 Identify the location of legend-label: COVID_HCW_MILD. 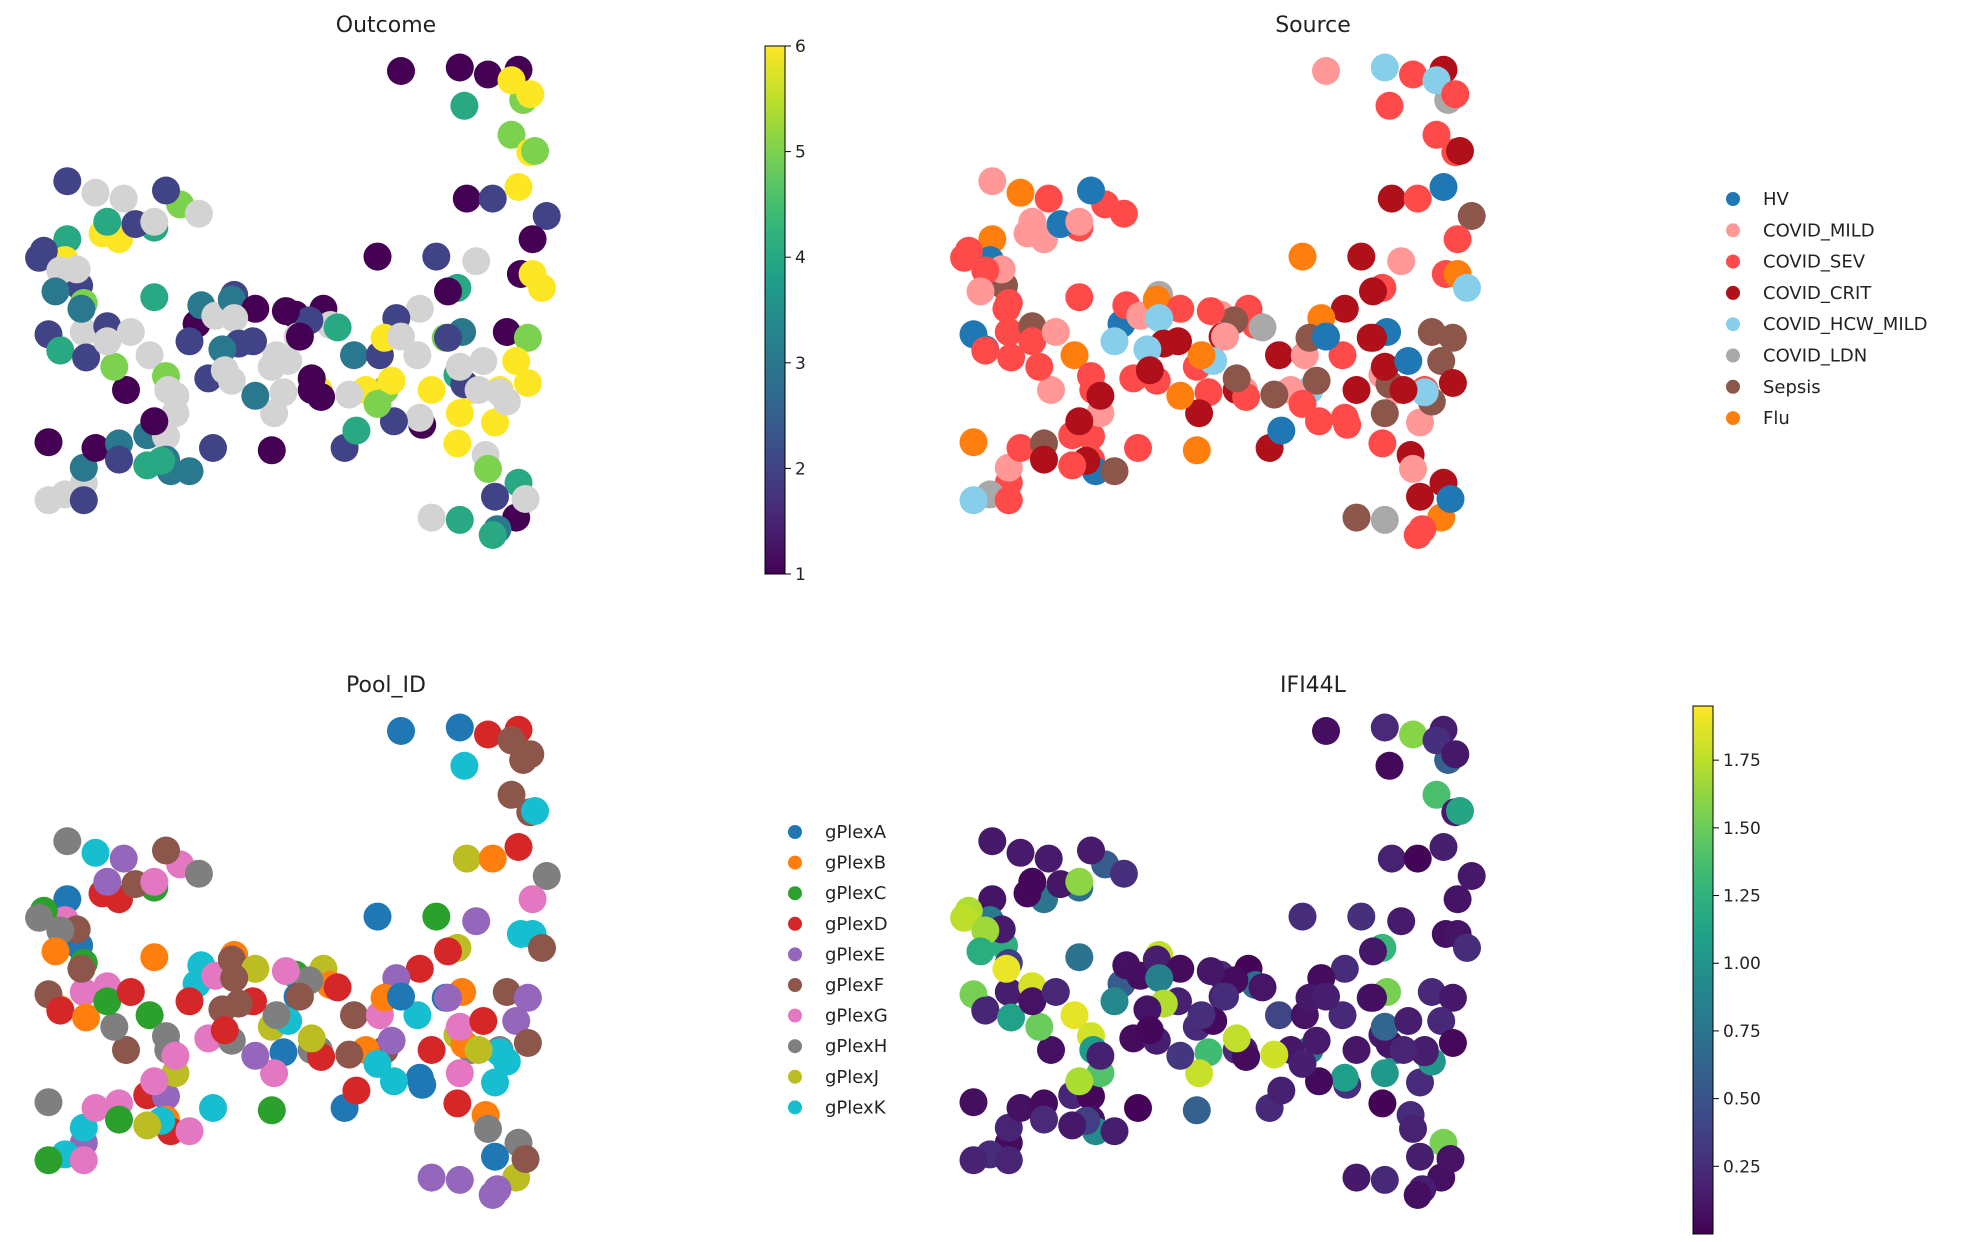
(1845, 324).